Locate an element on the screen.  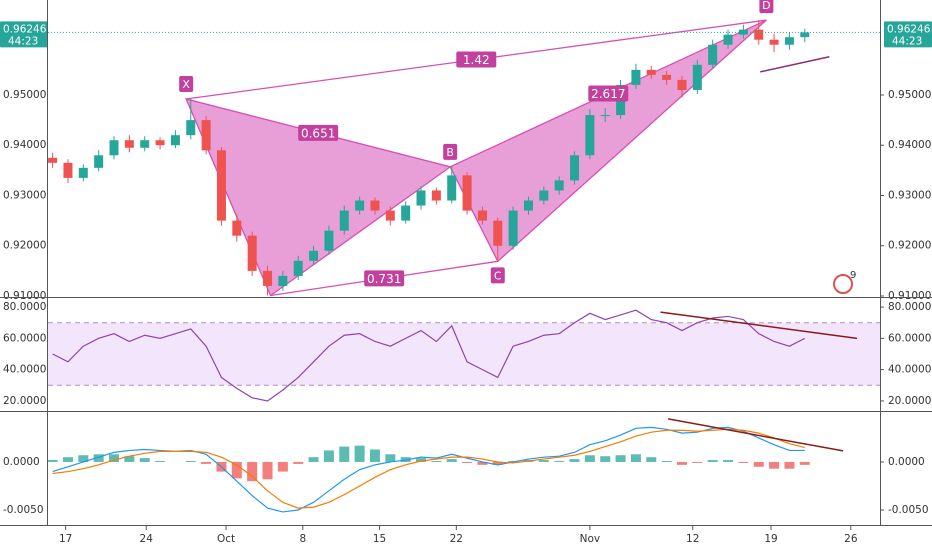
x-tick-label: Oct is located at coordinates (226, 539).